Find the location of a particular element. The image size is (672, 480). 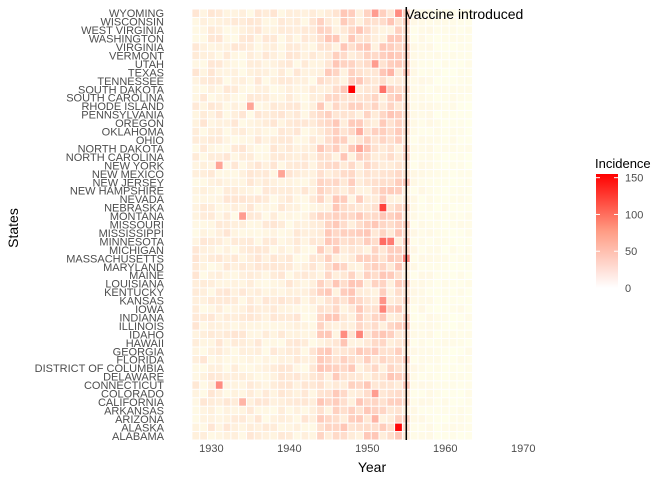

y-tick-label: NEBRASKA is located at coordinates (134, 209).